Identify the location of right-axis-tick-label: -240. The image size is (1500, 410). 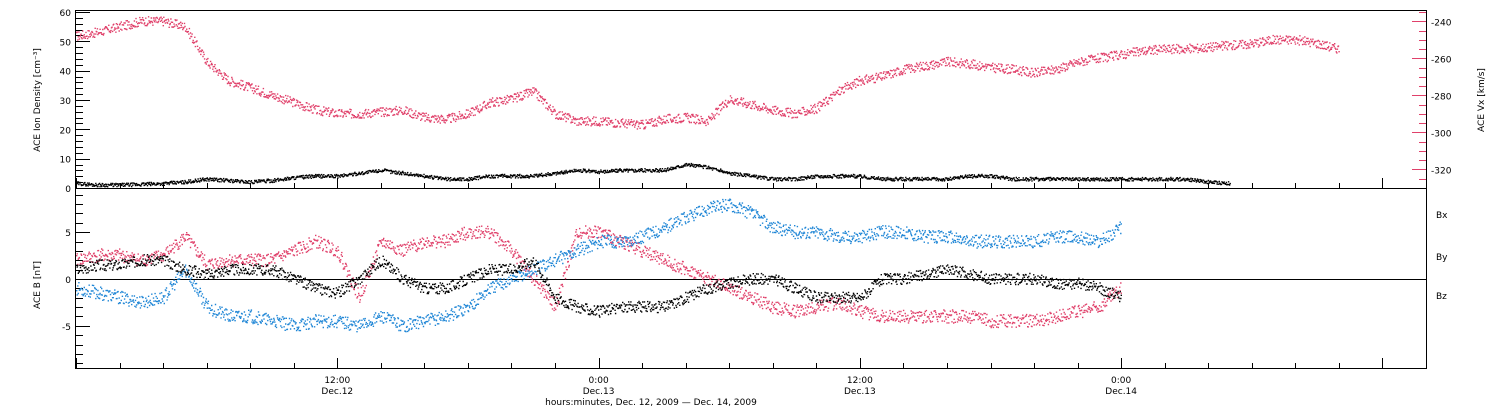
(1441, 23).